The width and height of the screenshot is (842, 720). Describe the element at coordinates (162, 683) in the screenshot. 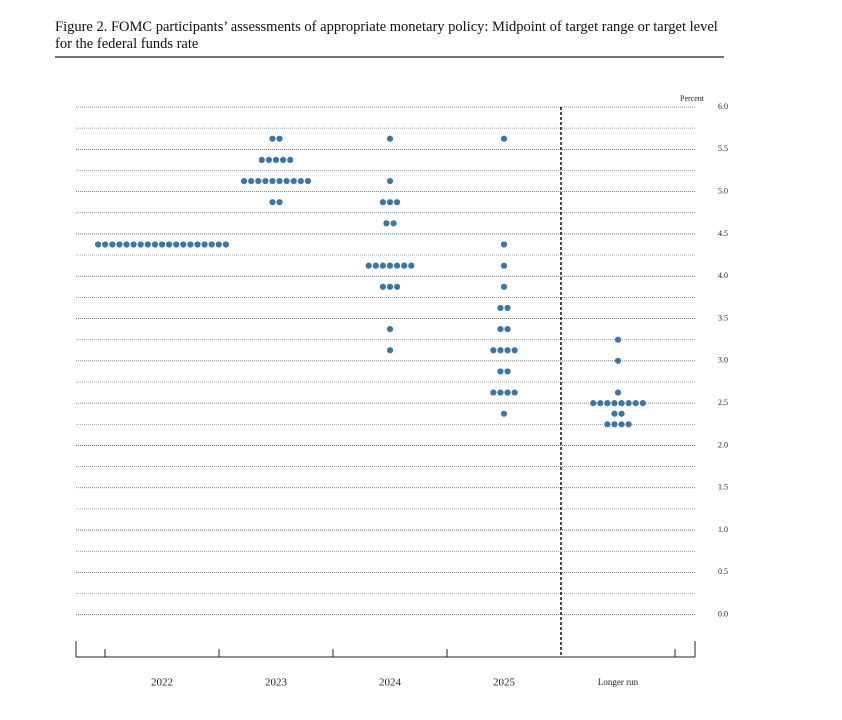

I see `x-tick-label: 2022` at that location.